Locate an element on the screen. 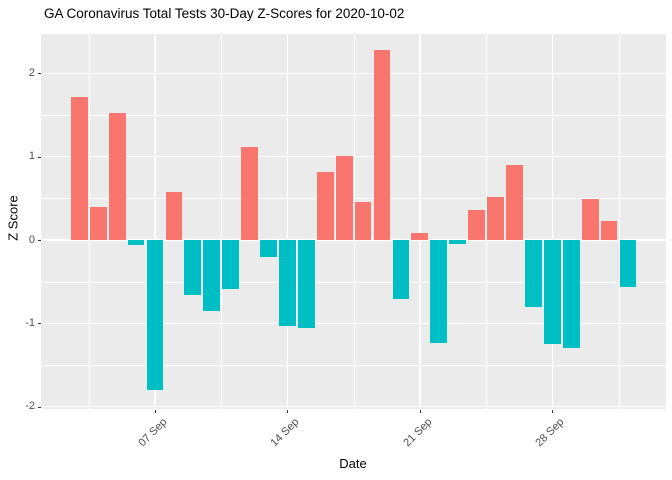 The image size is (672, 480). y-axis-title: Z Score is located at coordinates (13, 218).